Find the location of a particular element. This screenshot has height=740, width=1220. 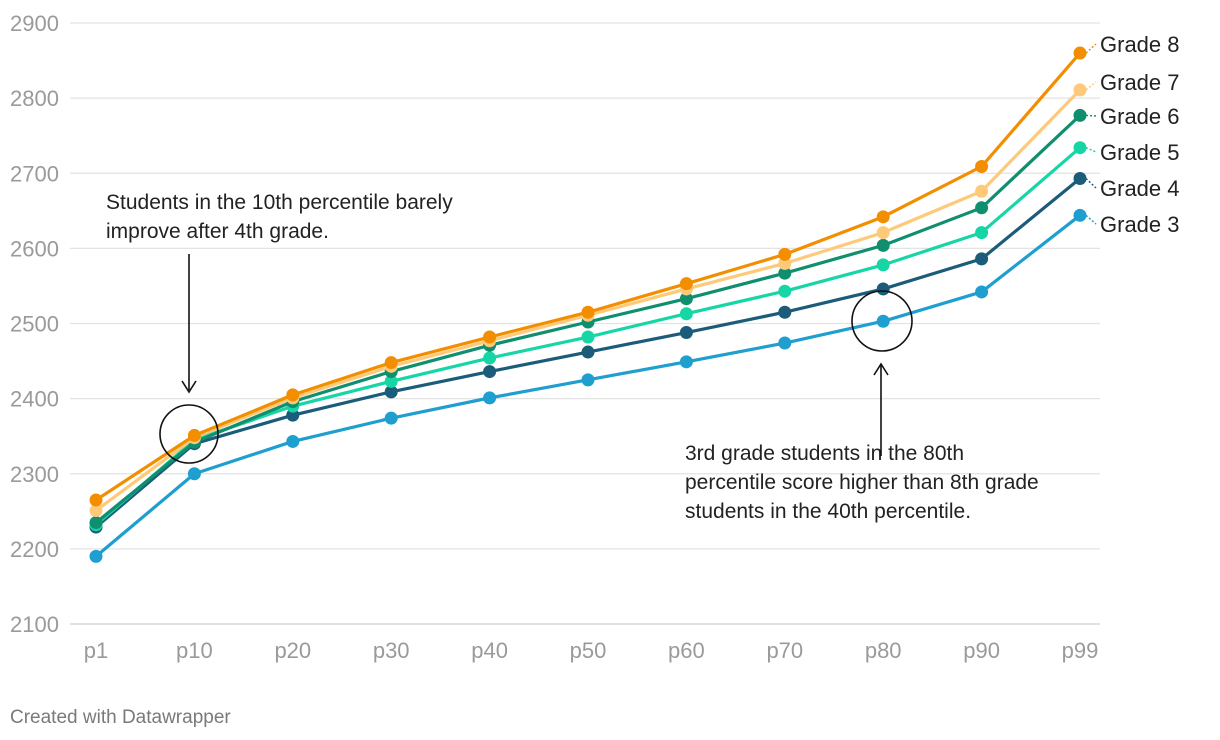

x-tick-label: p60 is located at coordinates (686, 650).